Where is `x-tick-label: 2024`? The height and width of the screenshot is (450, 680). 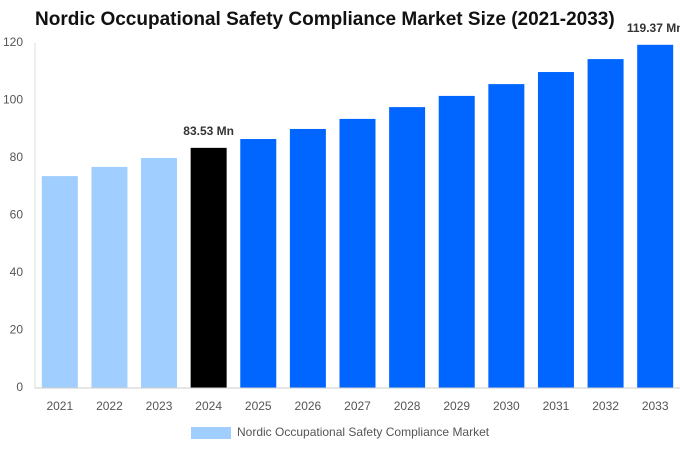
x-tick-label: 2024 is located at coordinates (208, 406).